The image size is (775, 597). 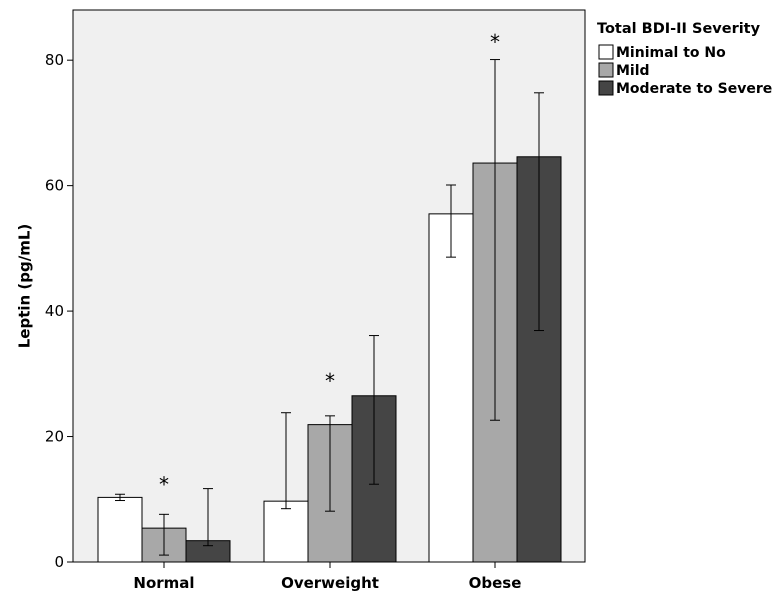 I want to click on error-bar-normal-minimal-to-no, so click(x=120, y=497).